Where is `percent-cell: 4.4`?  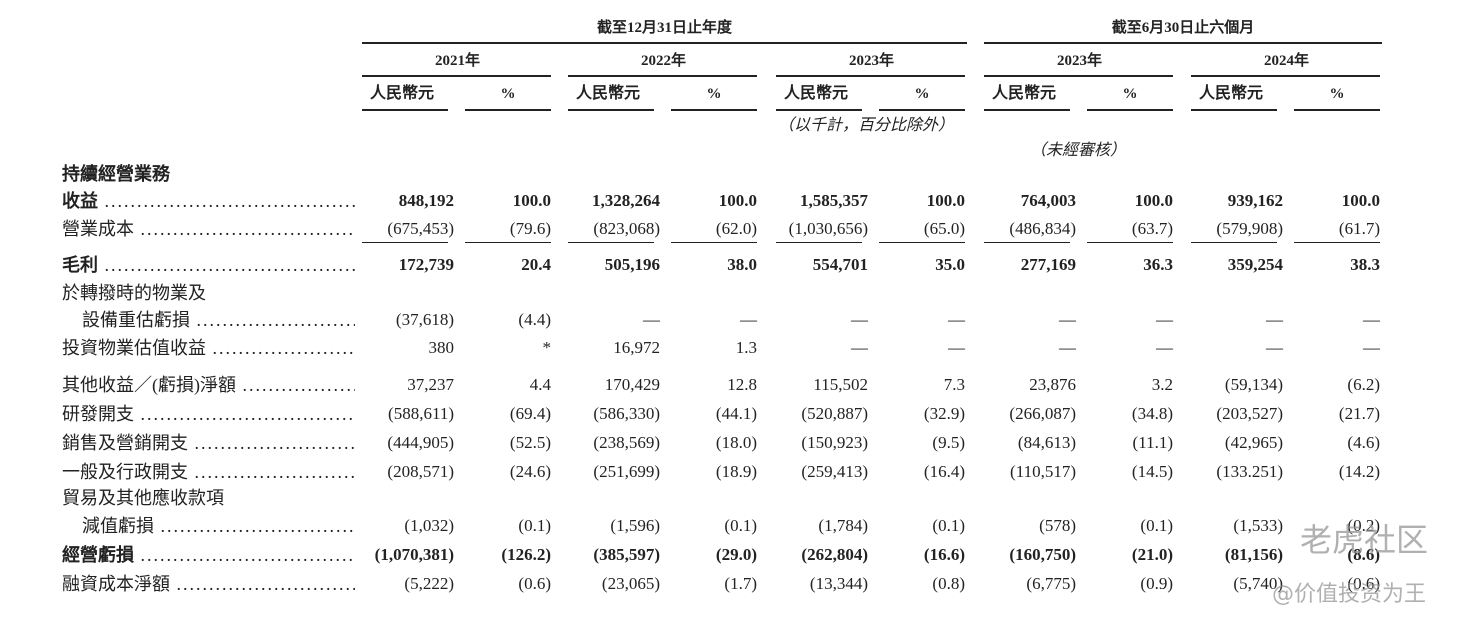
percent-cell: 4.4 is located at coordinates (540, 384).